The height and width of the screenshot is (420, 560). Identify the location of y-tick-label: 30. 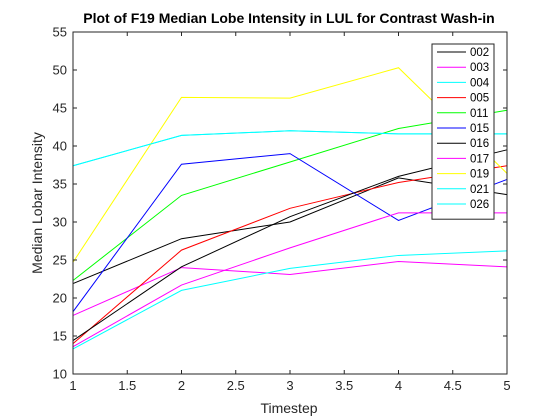
(60, 222).